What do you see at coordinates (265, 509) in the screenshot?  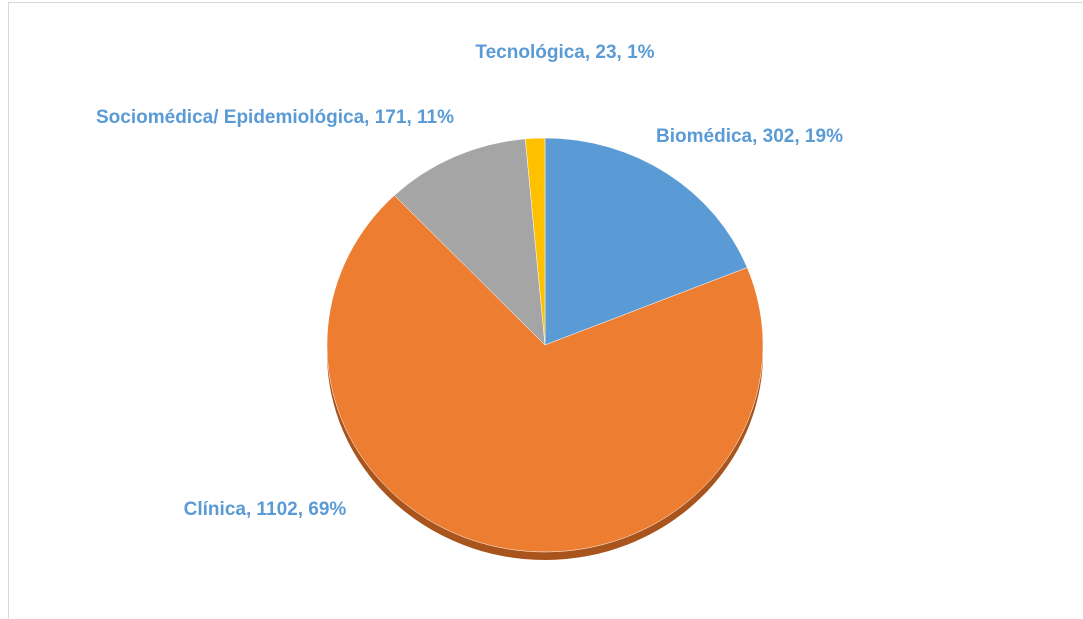 I see `data-label: Clínica, 1102, 69%` at bounding box center [265, 509].